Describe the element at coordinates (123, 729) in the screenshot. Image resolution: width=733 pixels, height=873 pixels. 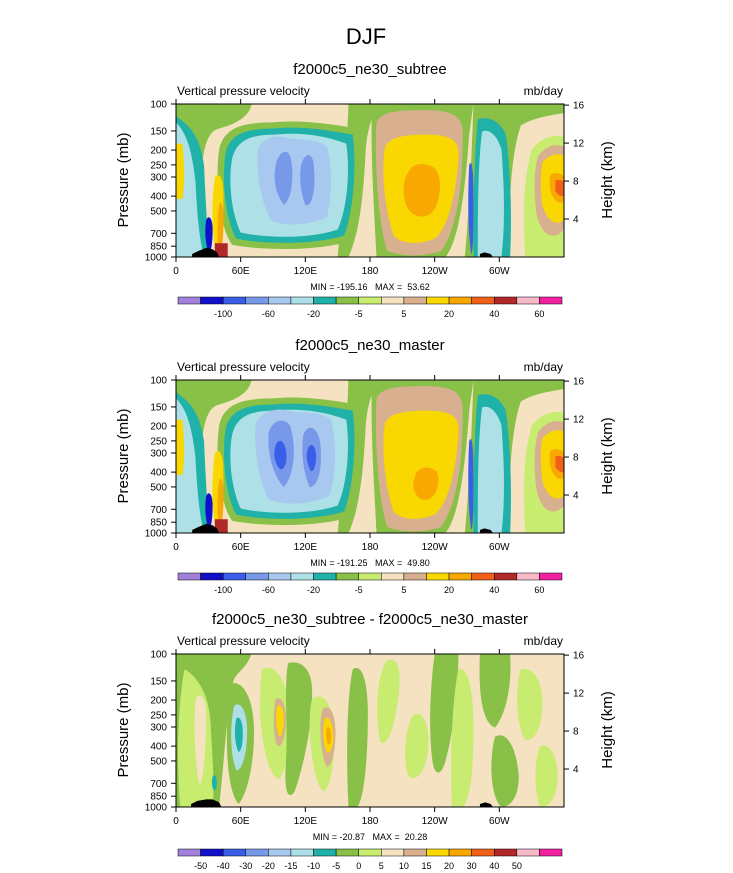
I see `y-axis-label: Pressure (mb)` at that location.